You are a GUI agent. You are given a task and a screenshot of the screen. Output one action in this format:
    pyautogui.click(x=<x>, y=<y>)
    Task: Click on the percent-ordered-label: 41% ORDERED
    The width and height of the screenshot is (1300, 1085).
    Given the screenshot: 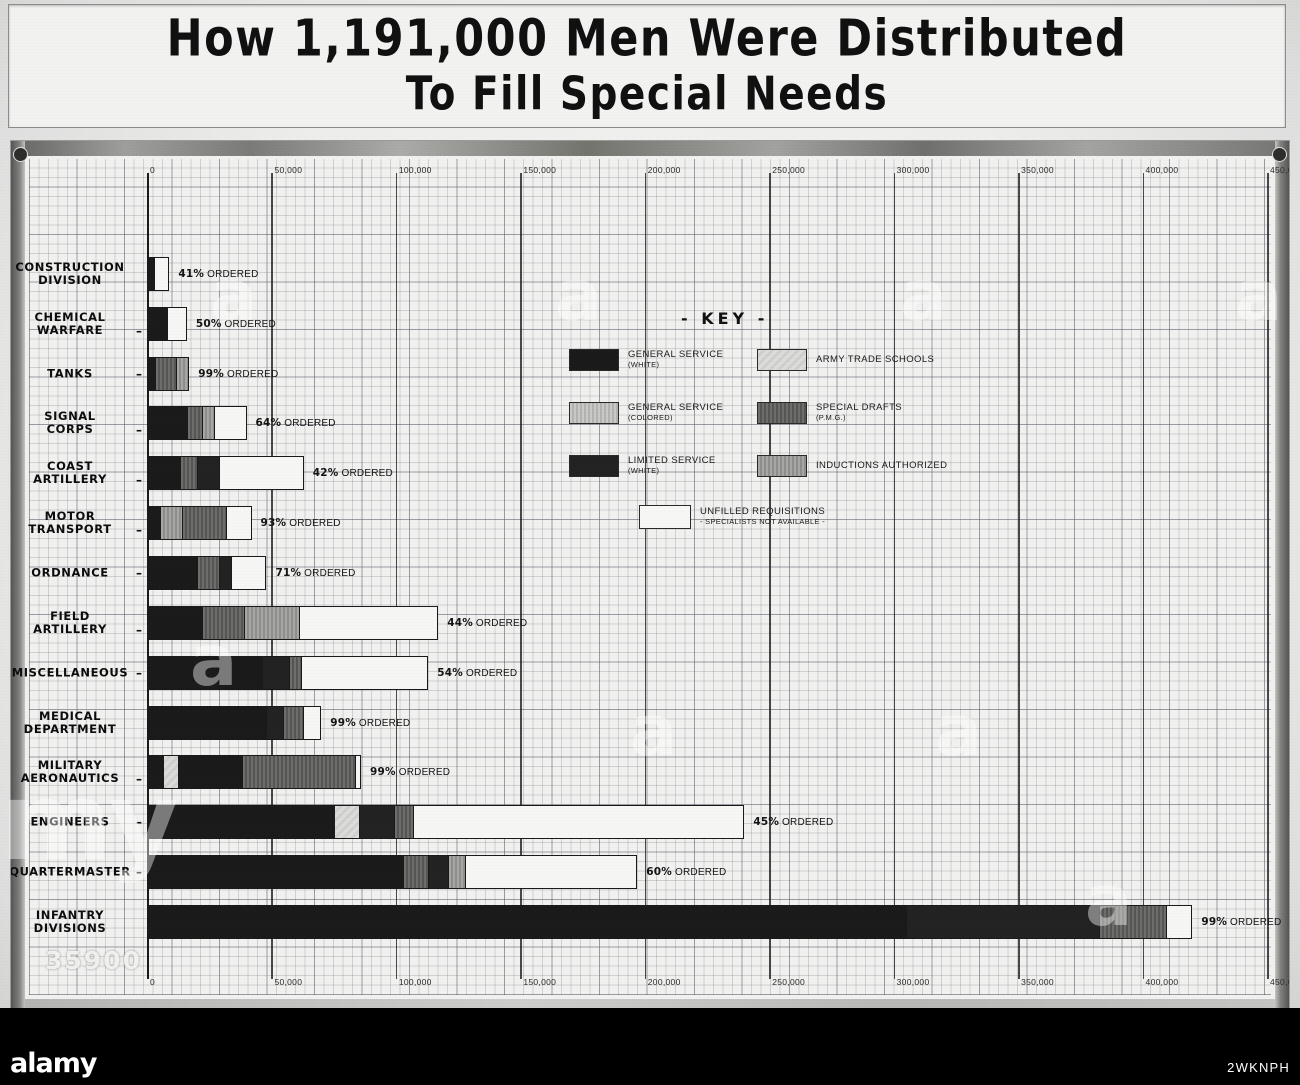 What is the action you would take?
    pyautogui.click(x=218, y=273)
    